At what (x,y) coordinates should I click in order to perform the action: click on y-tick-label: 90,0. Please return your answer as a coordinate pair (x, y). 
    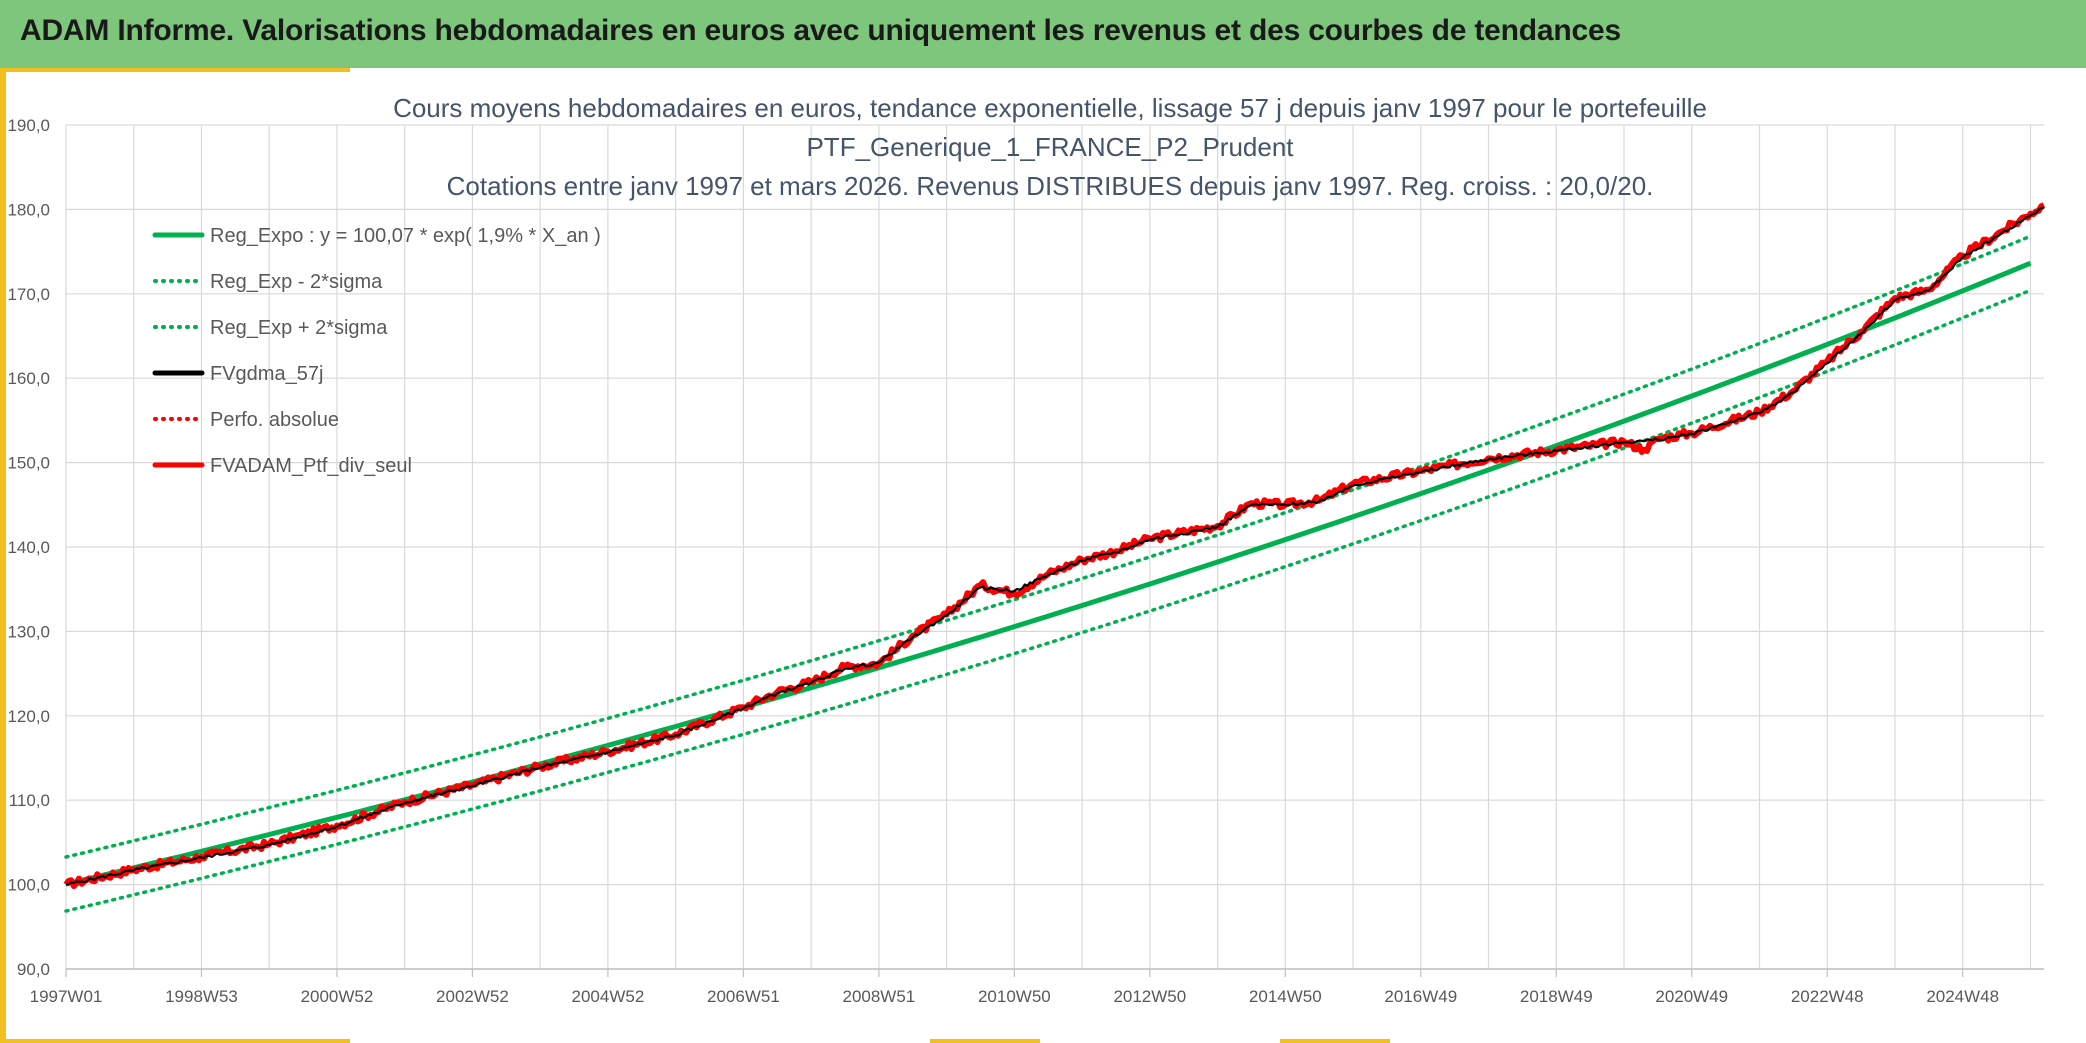
    Looking at the image, I should click on (33, 969).